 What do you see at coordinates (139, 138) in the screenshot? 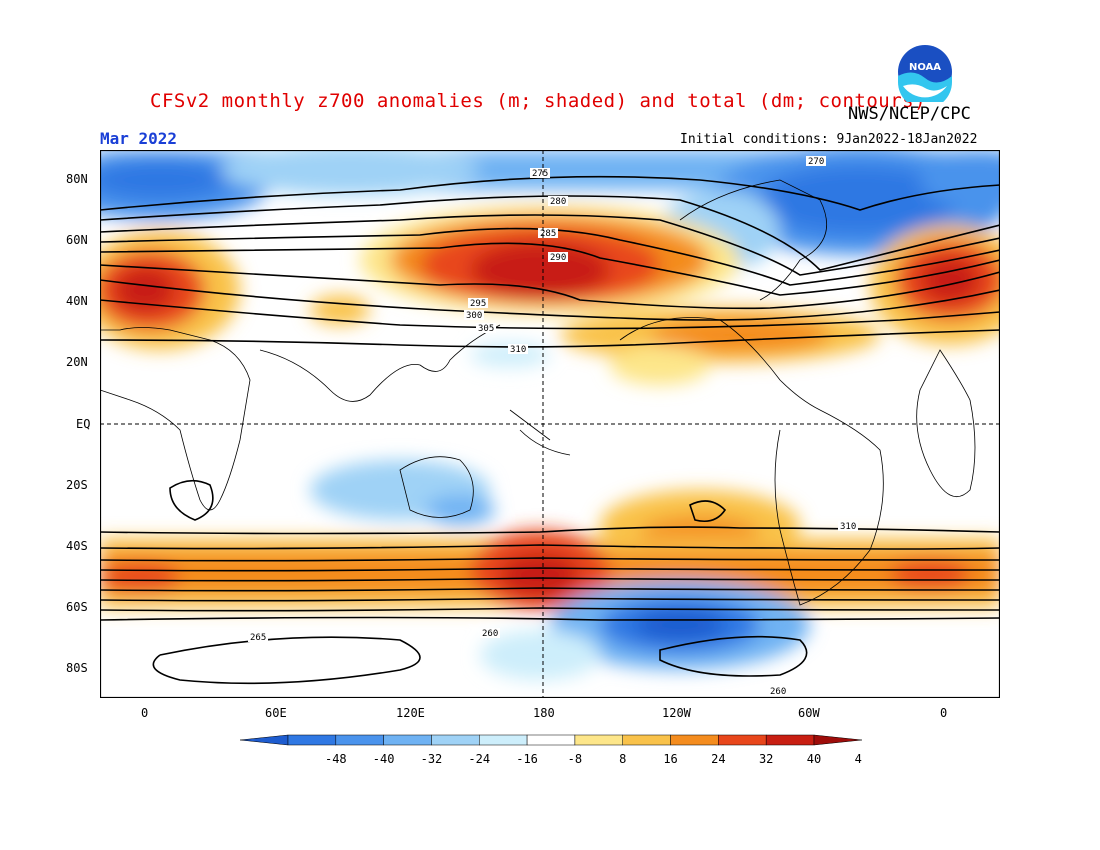
I see `forecast-month: Mar 2022` at bounding box center [139, 138].